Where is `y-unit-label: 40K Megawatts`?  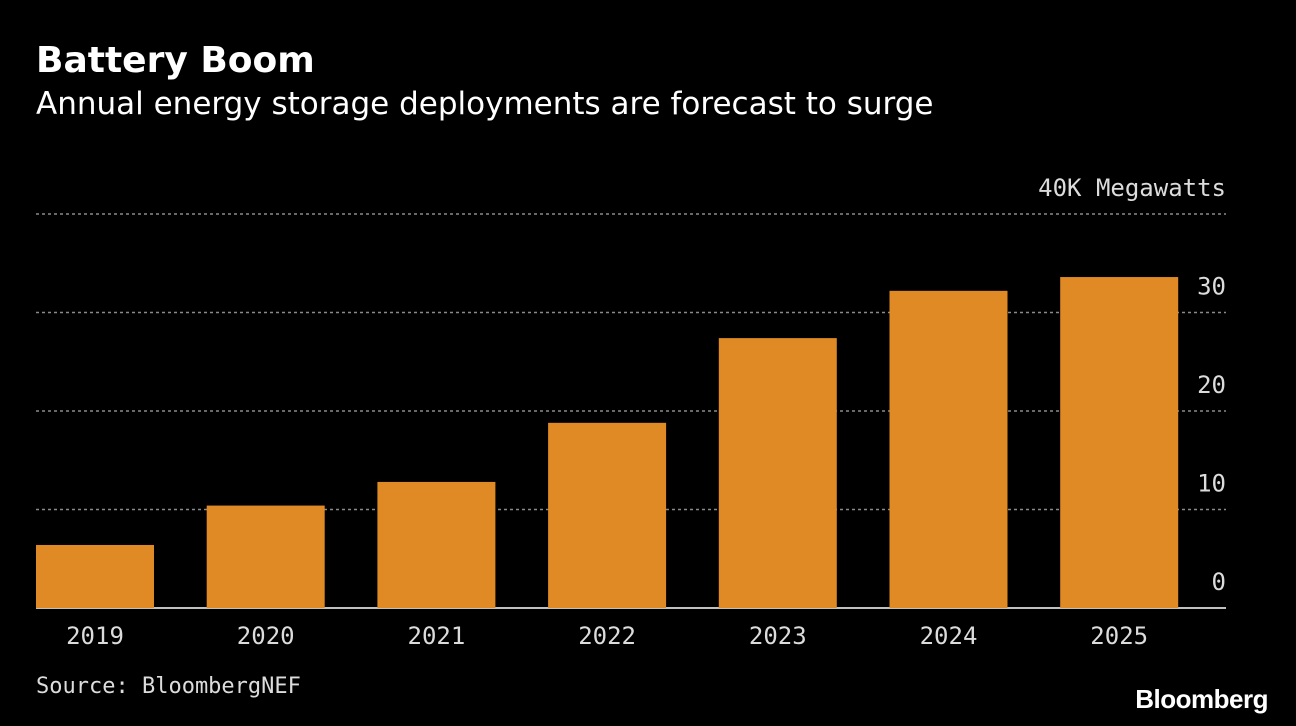
y-unit-label: 40K Megawatts is located at coordinates (1132, 188).